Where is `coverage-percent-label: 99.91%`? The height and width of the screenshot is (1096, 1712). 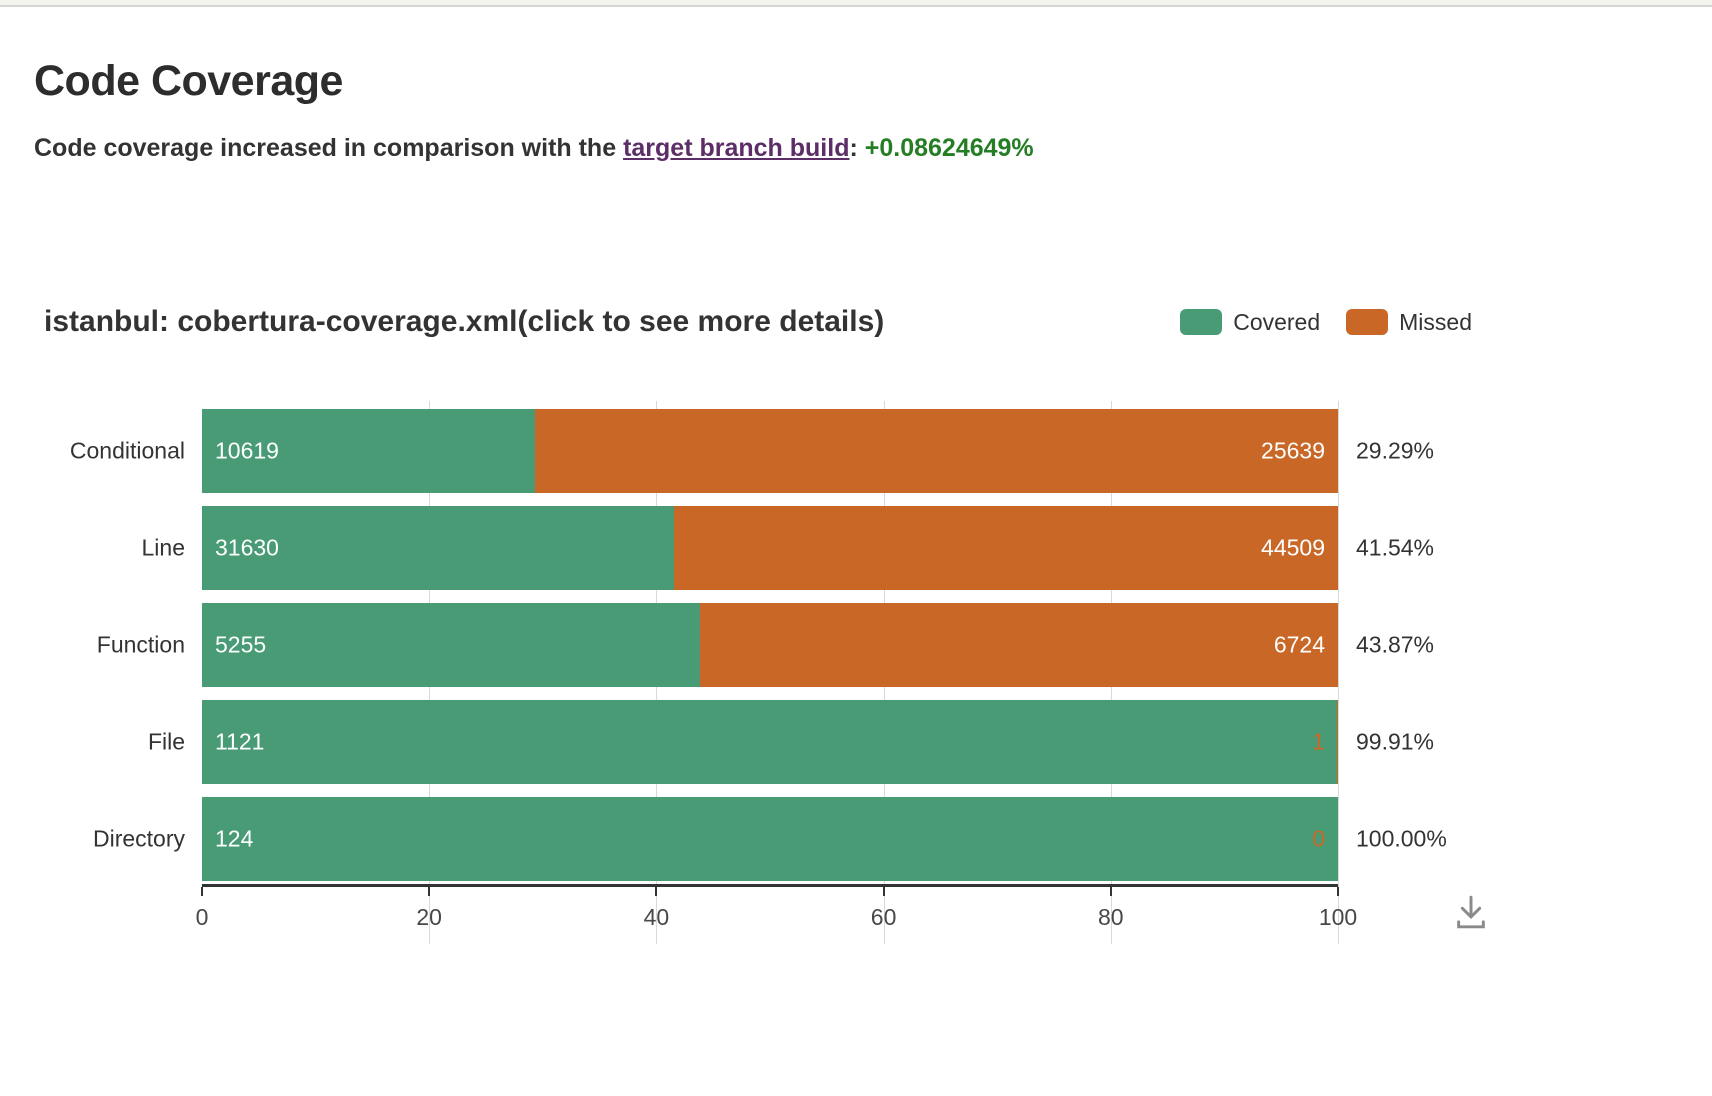
coverage-percent-label: 99.91% is located at coordinates (1395, 741).